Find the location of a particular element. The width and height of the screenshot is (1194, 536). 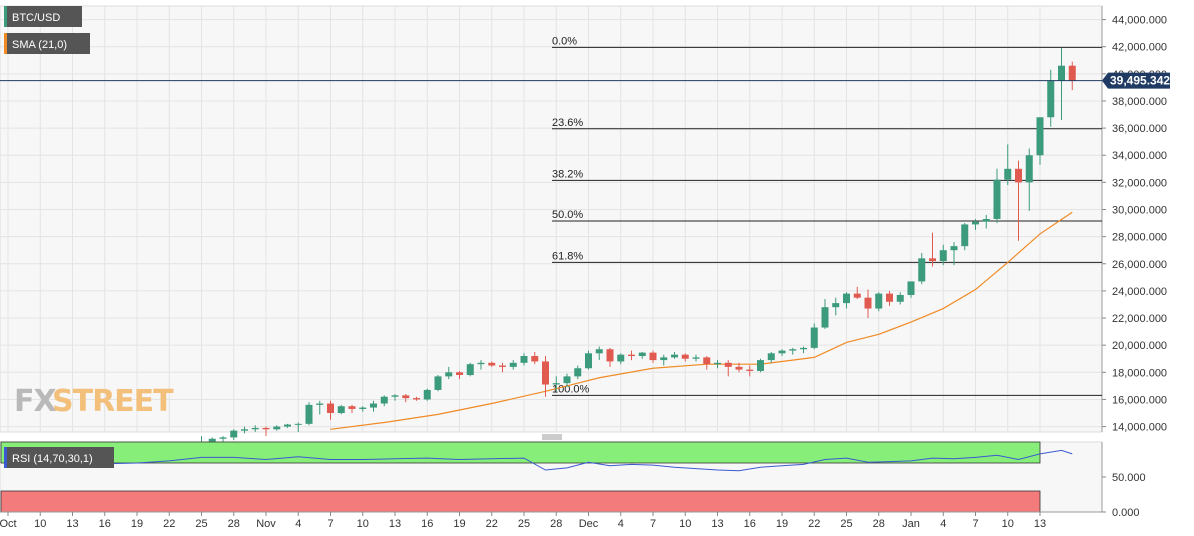

rsi-legend-label: RSI (14,70,30,1) is located at coordinates (59, 457).